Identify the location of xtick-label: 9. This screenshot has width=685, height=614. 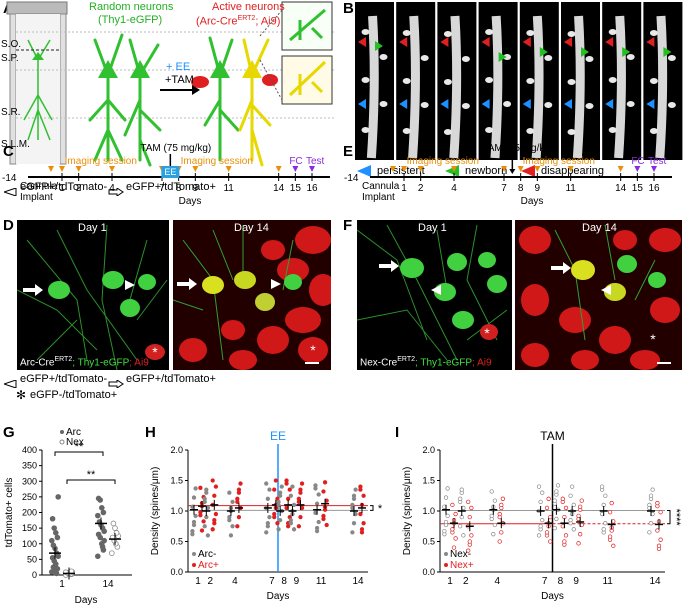
(297, 581).